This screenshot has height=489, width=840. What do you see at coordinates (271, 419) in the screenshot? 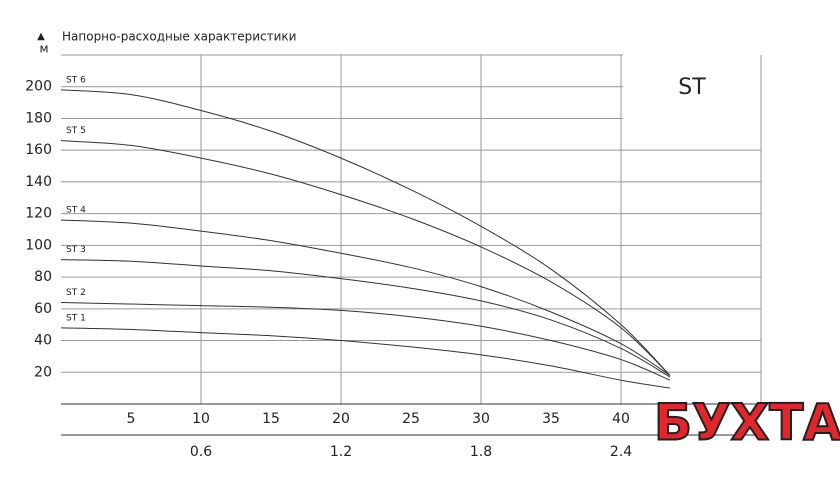
I see `x-tick-label: 15` at bounding box center [271, 419].